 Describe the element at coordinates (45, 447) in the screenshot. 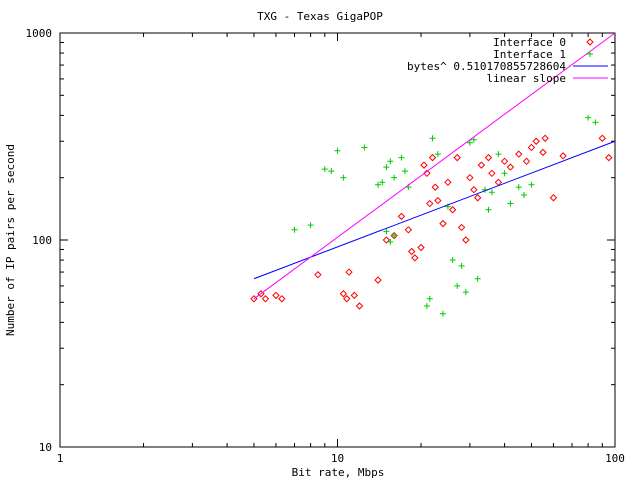

I see `y-tick-label: 10` at that location.